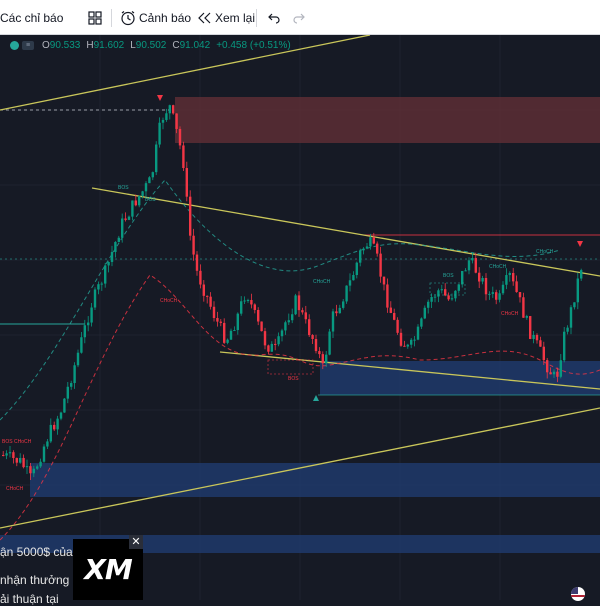 The image size is (600, 606). I want to click on supply-zone, so click(387, 120).